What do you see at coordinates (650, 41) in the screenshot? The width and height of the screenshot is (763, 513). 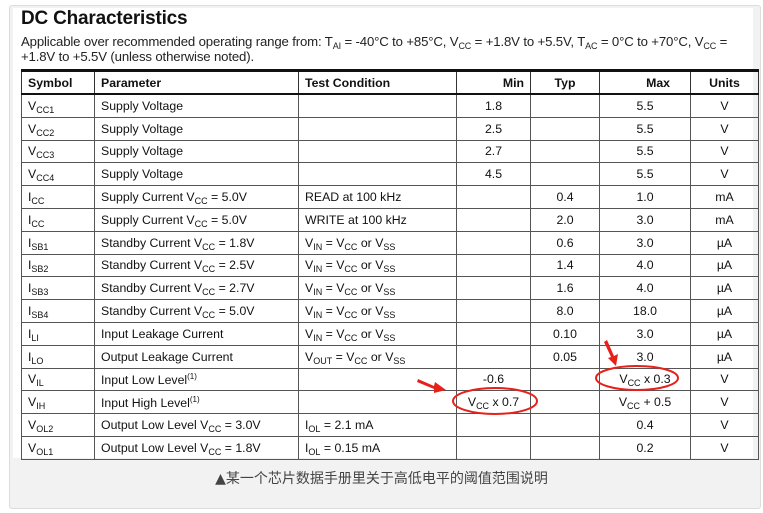 I see `cell-text: = 0°C to +70°C, V` at bounding box center [650, 41].